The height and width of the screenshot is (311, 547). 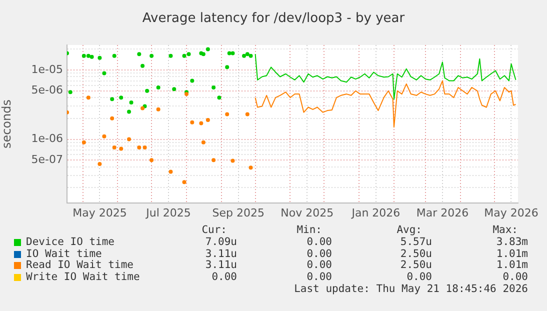 I want to click on text: Avg:, so click(x=409, y=230).